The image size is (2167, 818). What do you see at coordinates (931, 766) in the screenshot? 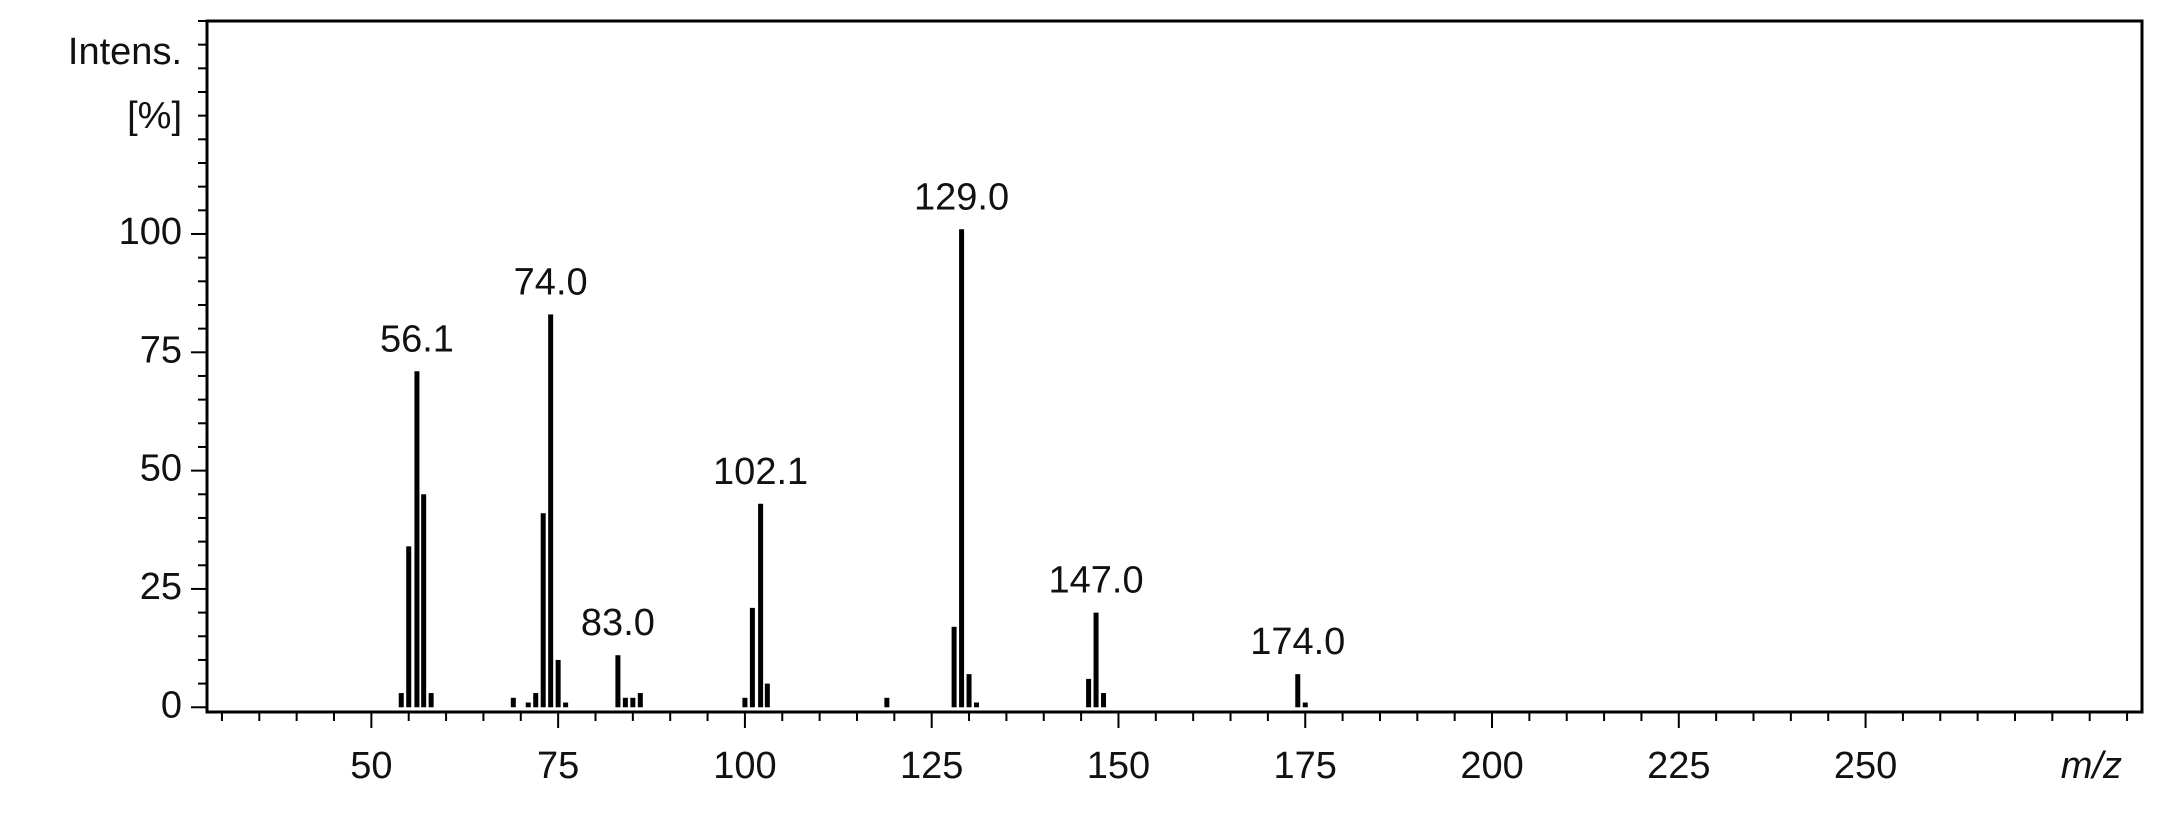
I see `x-tick-label: 125` at bounding box center [931, 766].